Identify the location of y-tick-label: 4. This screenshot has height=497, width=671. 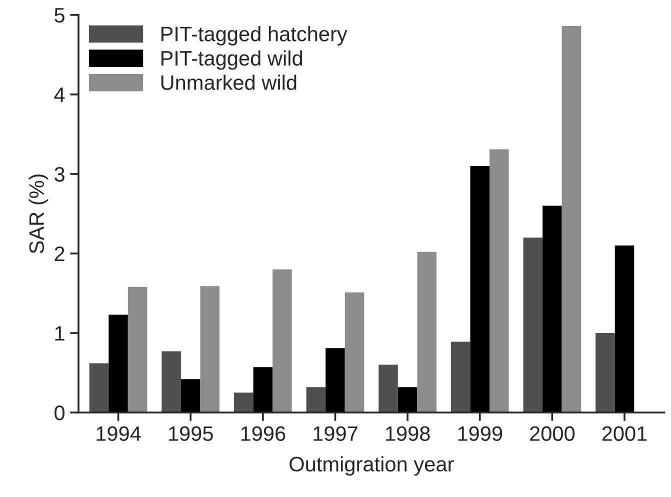
(59, 95).